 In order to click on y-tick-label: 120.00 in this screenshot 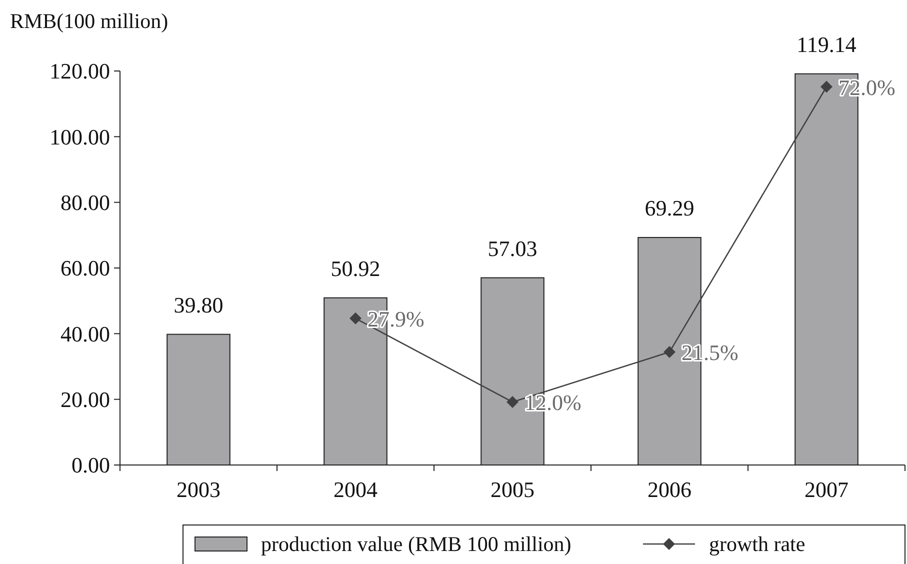, I will do `click(80, 71)`.